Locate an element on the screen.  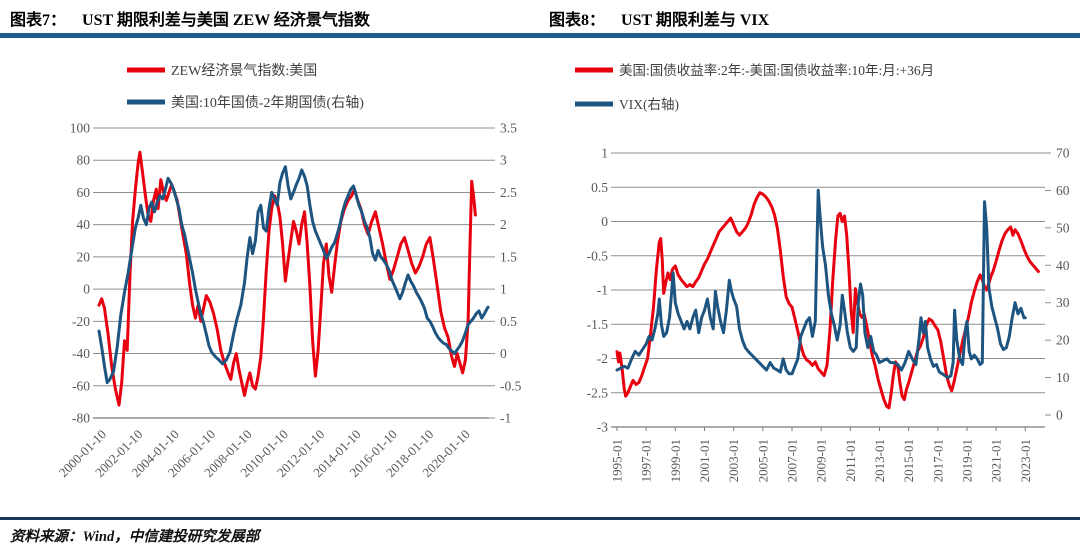
left-axis-tick-label: 80 is located at coordinates (84, 160).